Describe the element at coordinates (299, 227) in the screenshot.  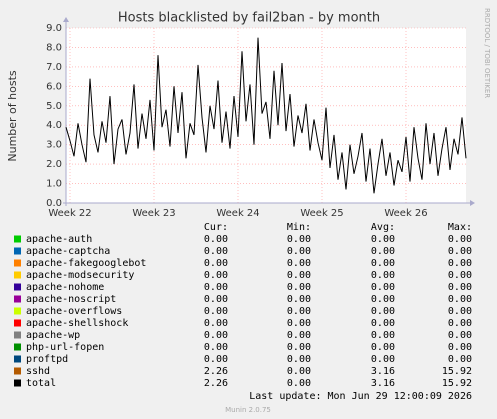
I see `table-header: Min:` at that location.